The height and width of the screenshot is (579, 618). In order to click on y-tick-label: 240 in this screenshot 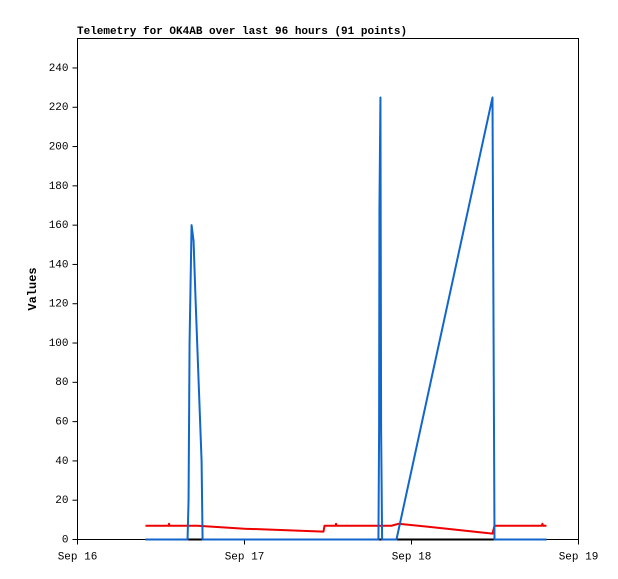, I will do `click(59, 69)`.